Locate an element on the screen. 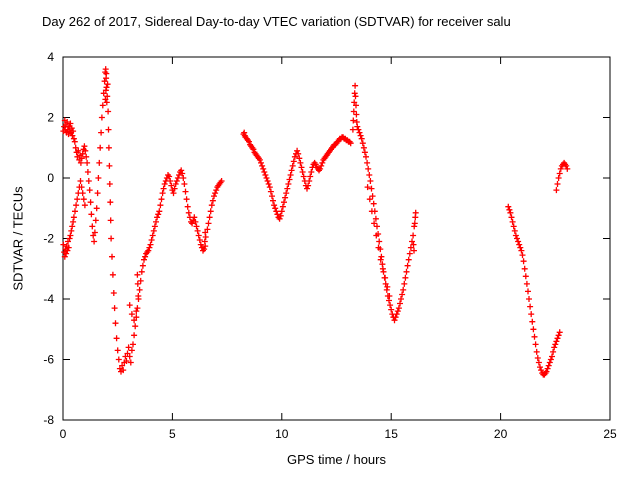  y-tick-label: -2 is located at coordinates (48, 239).